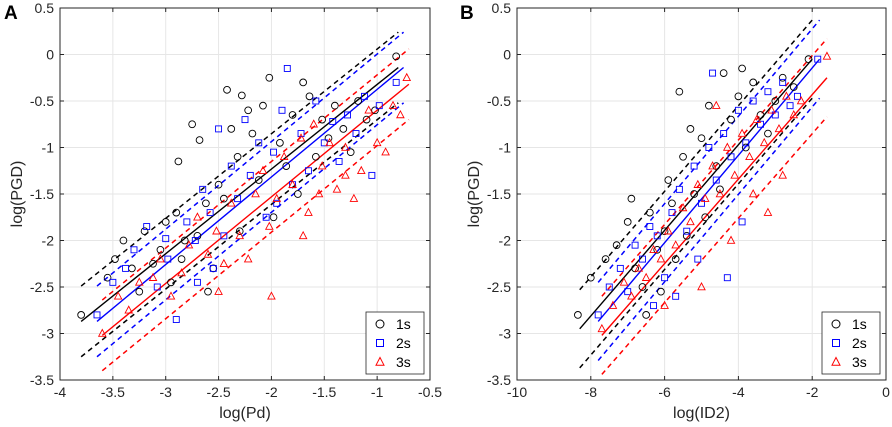 The height and width of the screenshot is (427, 892). What do you see at coordinates (499, 194) in the screenshot?
I see `y-tick-label: -1.5` at bounding box center [499, 194].